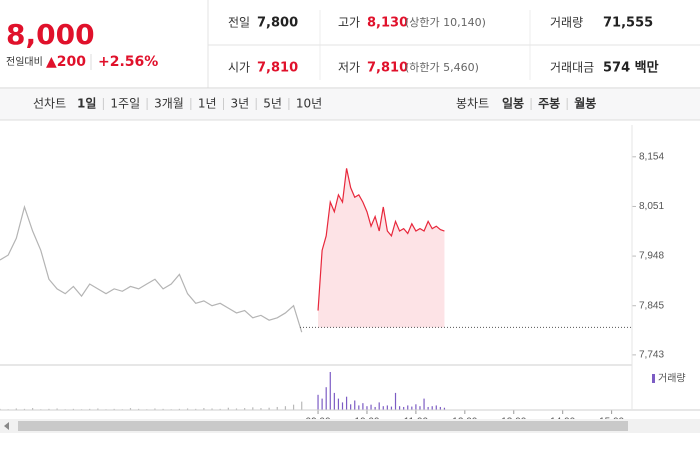  Describe the element at coordinates (628, 23) in the screenshot. I see `stat-value: 71,555` at that location.